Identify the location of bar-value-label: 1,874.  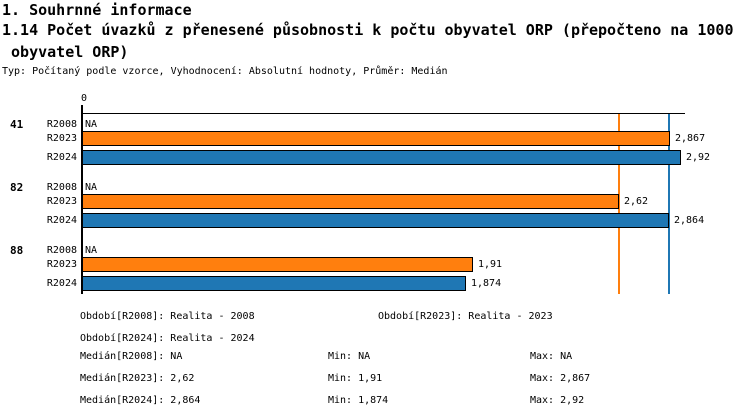
(486, 283).